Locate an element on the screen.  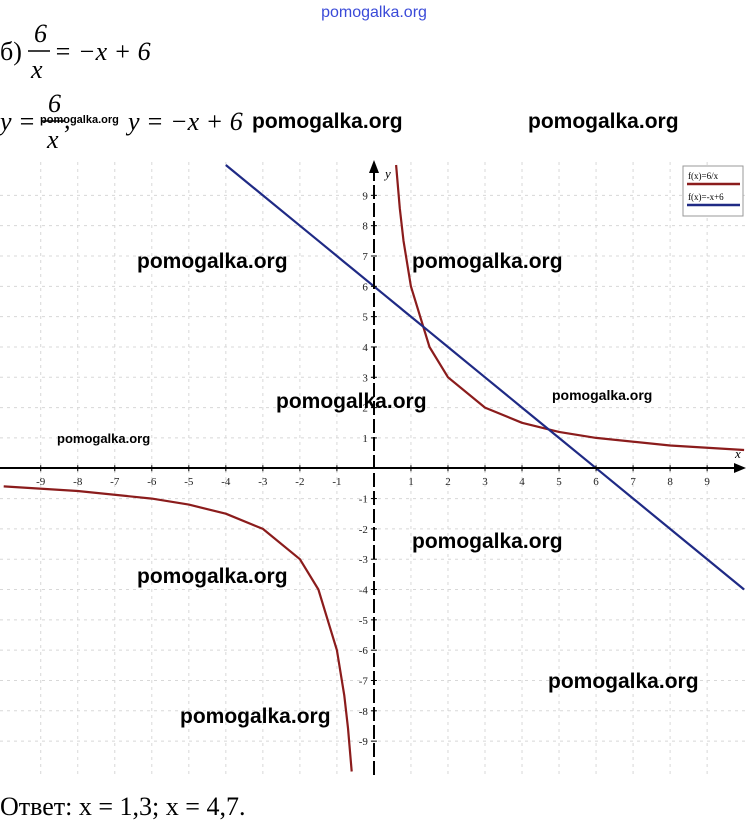
y-tick-label: 8 is located at coordinates (365, 227).